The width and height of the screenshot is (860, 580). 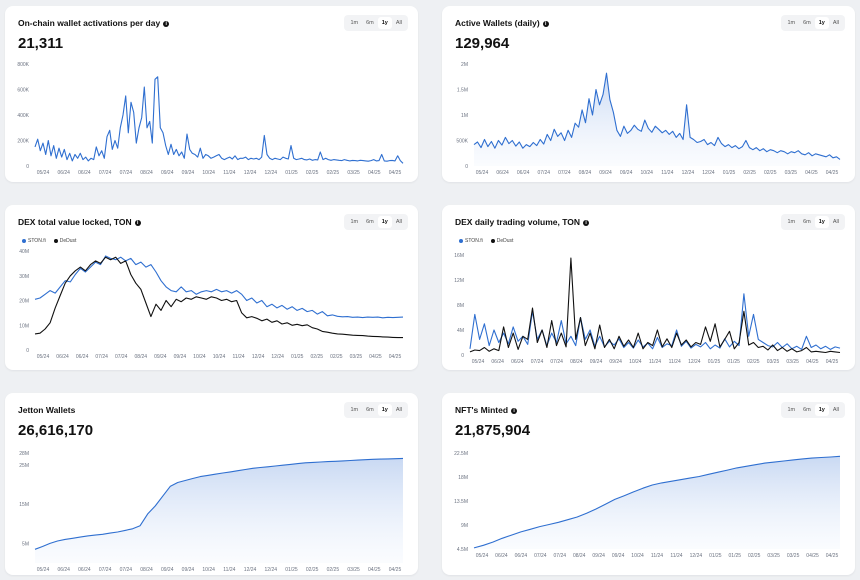 I want to click on y-tick-label: 12M, so click(x=459, y=281).